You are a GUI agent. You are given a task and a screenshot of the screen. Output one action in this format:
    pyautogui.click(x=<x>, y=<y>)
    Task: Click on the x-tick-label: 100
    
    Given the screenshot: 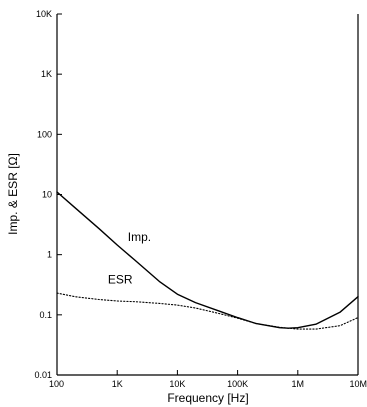 What is the action you would take?
    pyautogui.click(x=56, y=384)
    